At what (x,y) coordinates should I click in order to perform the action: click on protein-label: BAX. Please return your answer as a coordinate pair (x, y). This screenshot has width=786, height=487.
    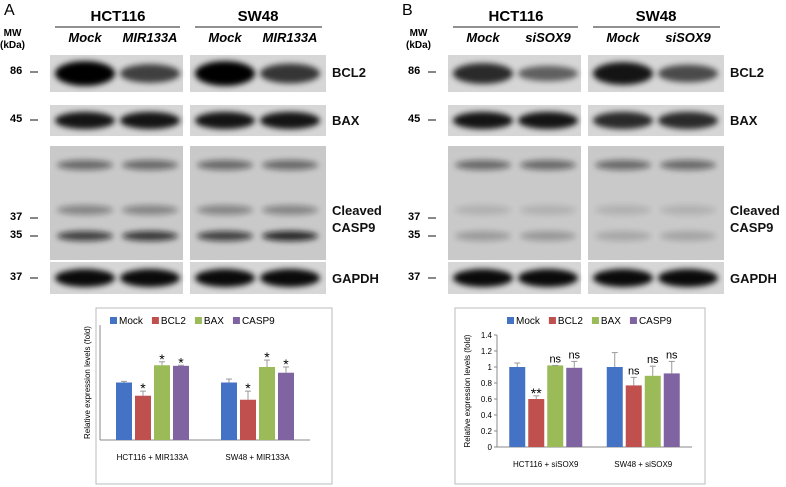
    Looking at the image, I should click on (744, 120).